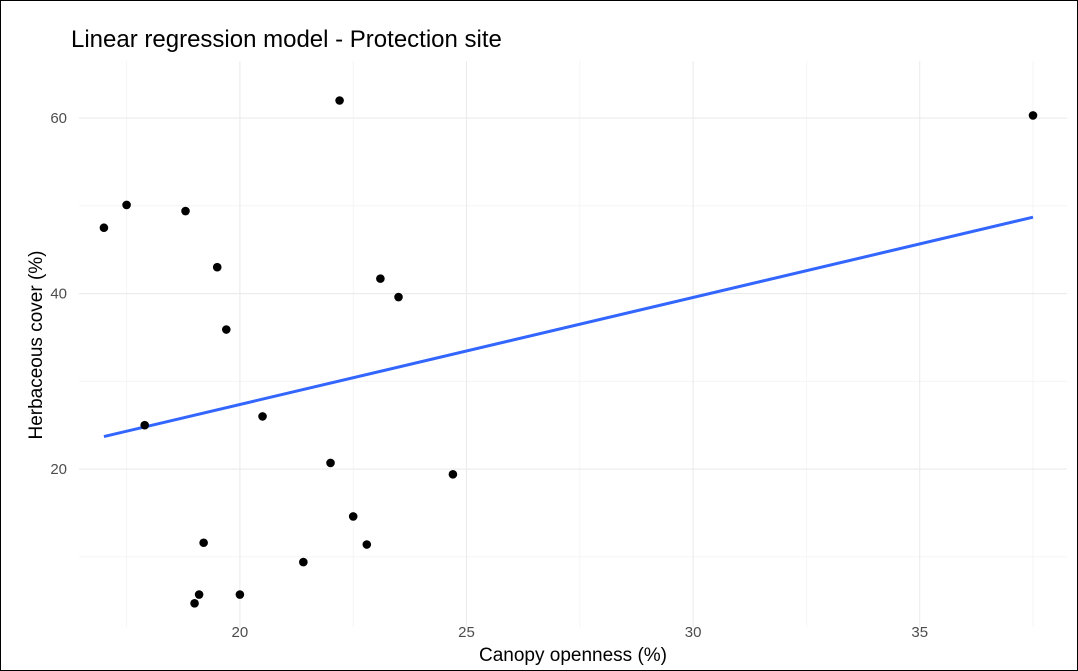 Image resolution: width=1078 pixels, height=671 pixels. What do you see at coordinates (573, 655) in the screenshot?
I see `x-axis-title: Canopy openness (%)` at bounding box center [573, 655].